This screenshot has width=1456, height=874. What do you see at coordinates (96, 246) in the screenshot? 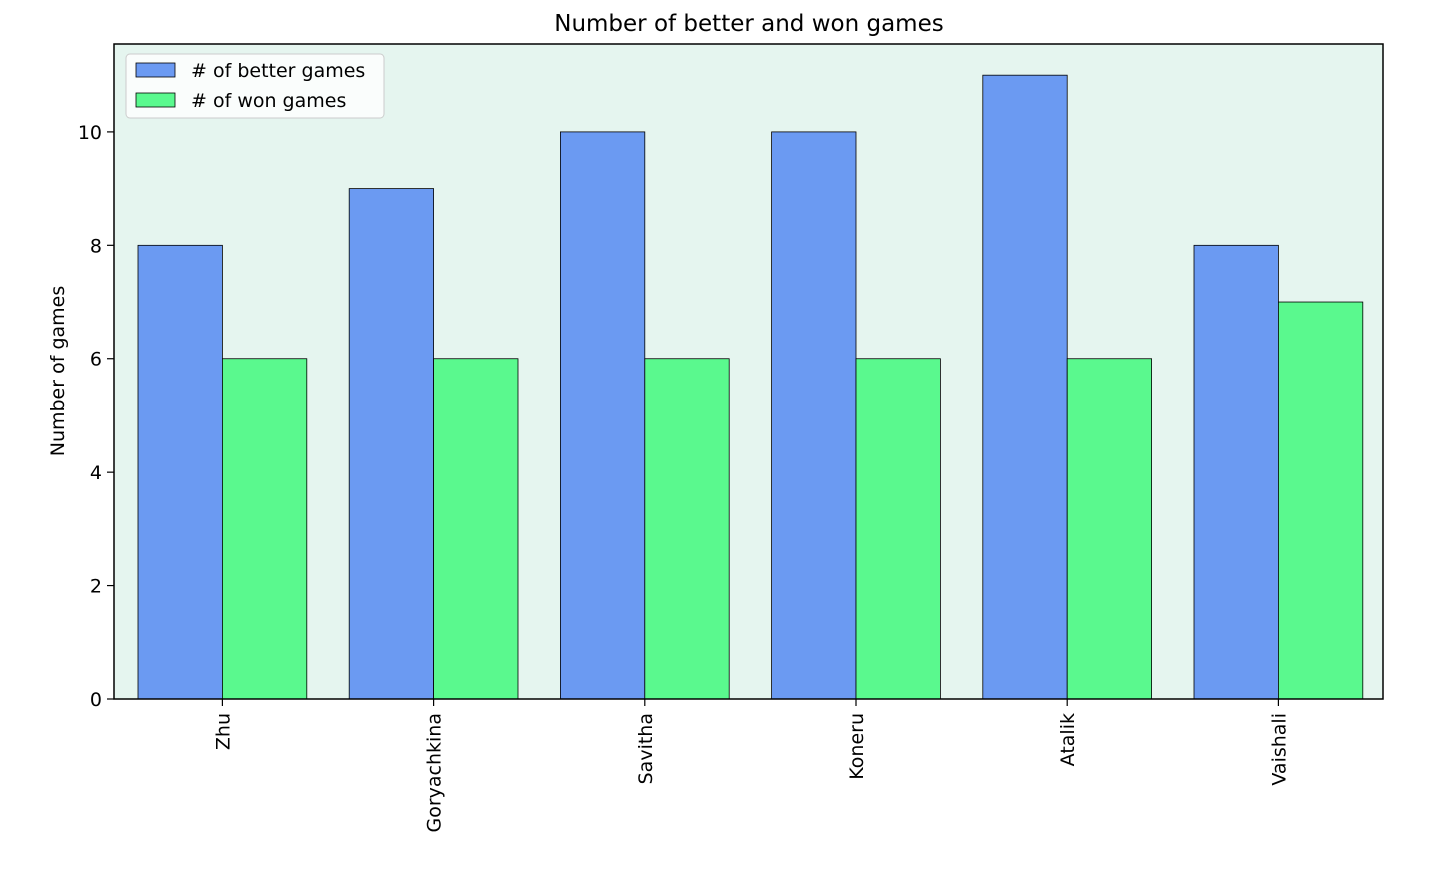
I see `y-tick-label: 8` at bounding box center [96, 246].